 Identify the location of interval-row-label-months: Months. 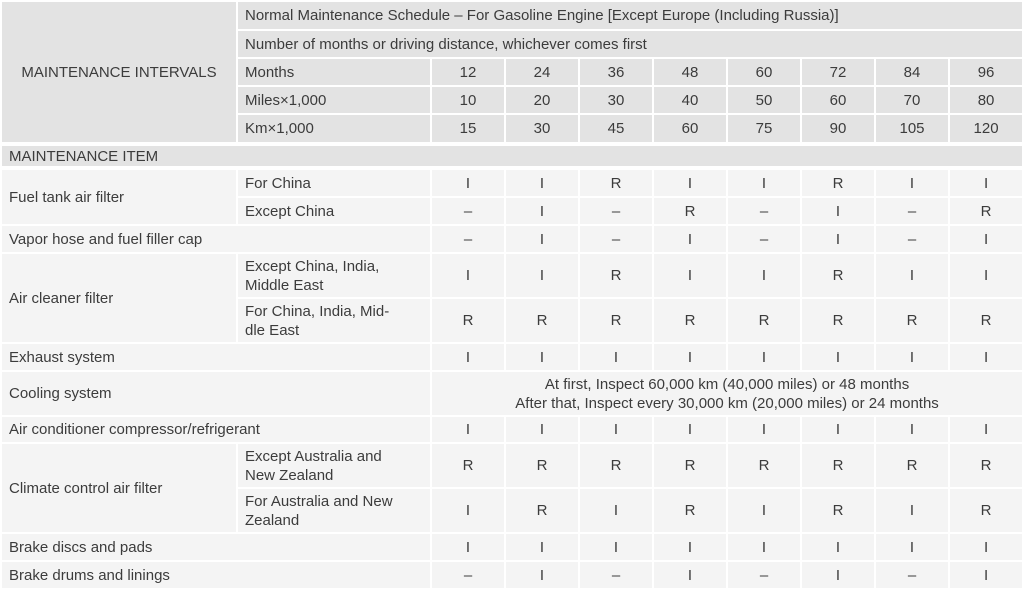
(334, 72).